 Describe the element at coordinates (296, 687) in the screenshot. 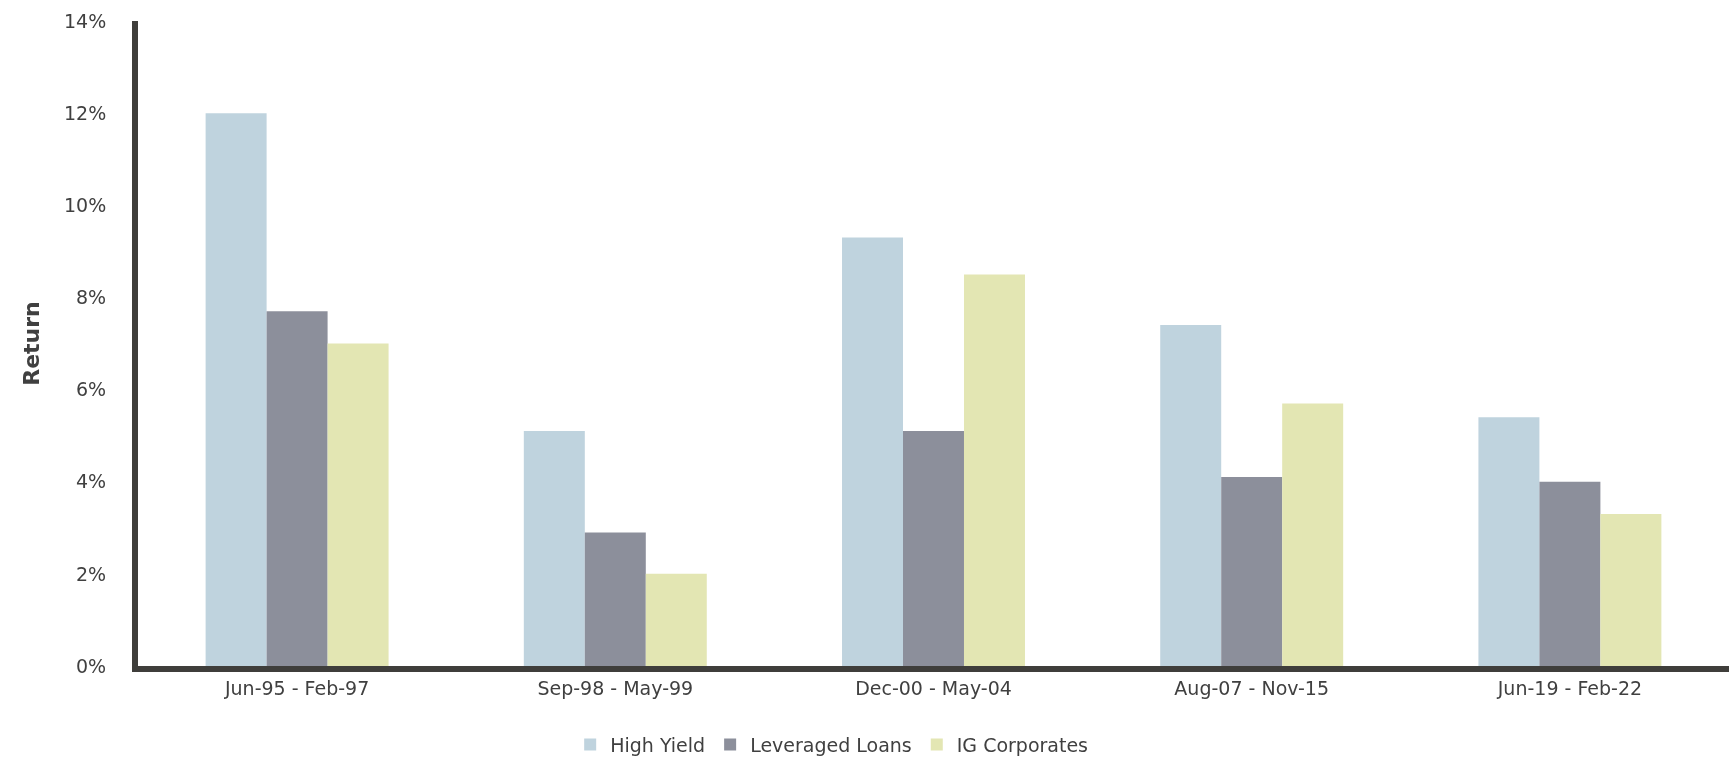

I see `x-tick-label: Jun-95 - Feb-97` at that location.